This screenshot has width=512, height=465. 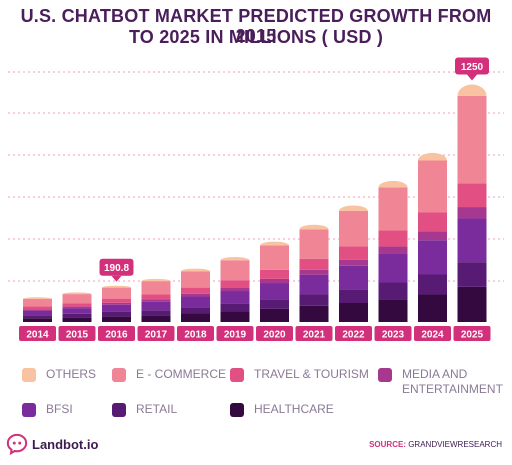 I want to click on legend-label: MEDIA AND ENTERTAINMENT, so click(x=452, y=381).